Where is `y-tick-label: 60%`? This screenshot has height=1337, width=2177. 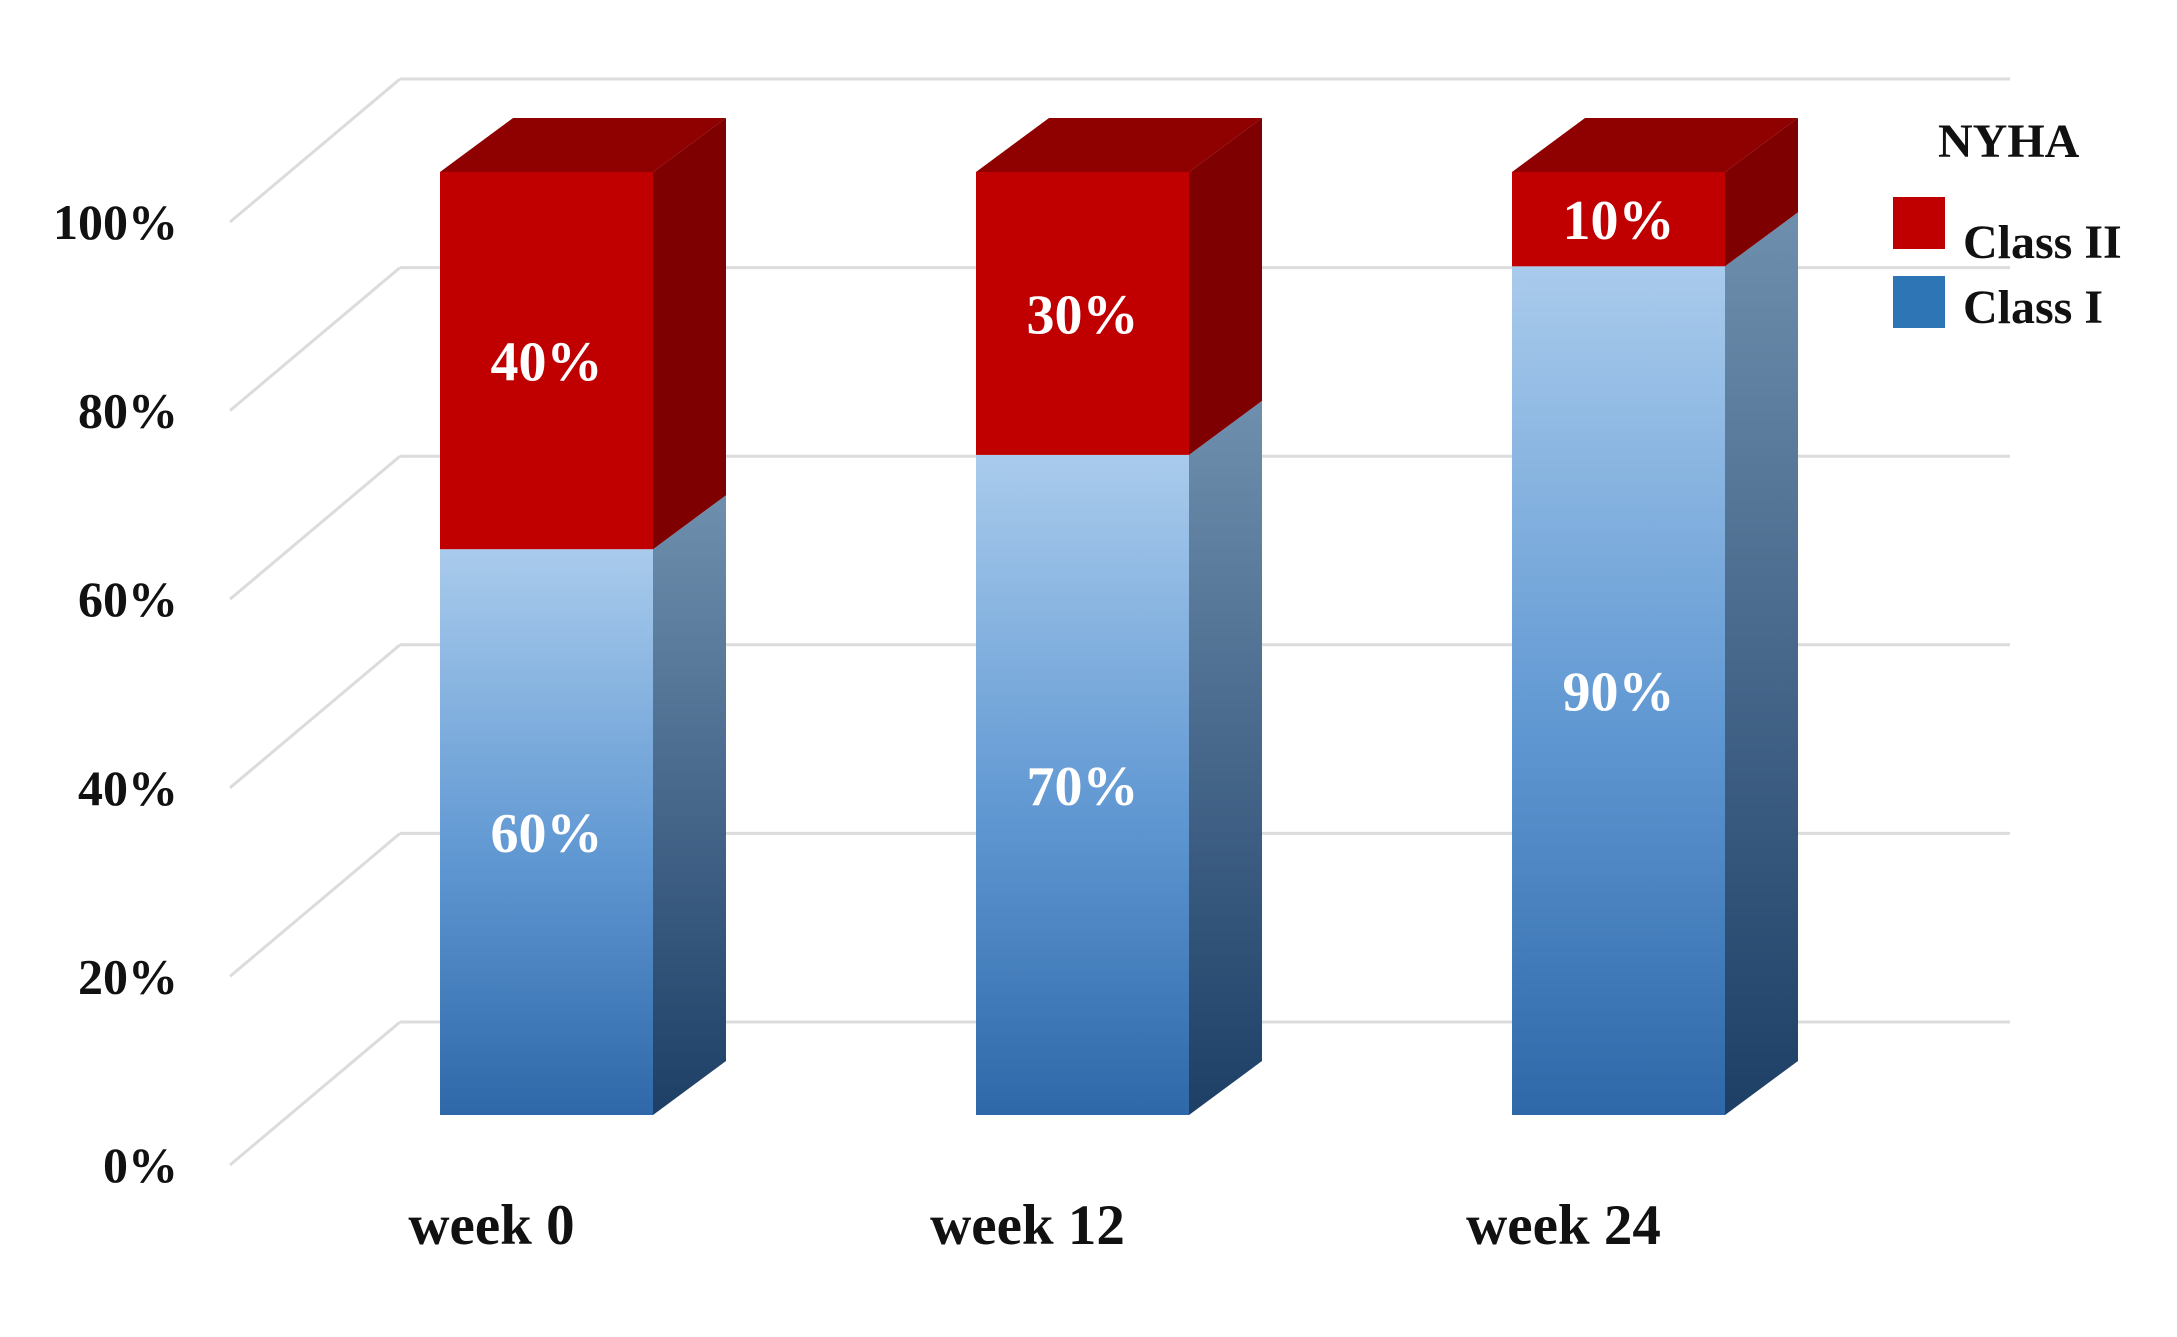
y-tick-label: 60% is located at coordinates (128, 599).